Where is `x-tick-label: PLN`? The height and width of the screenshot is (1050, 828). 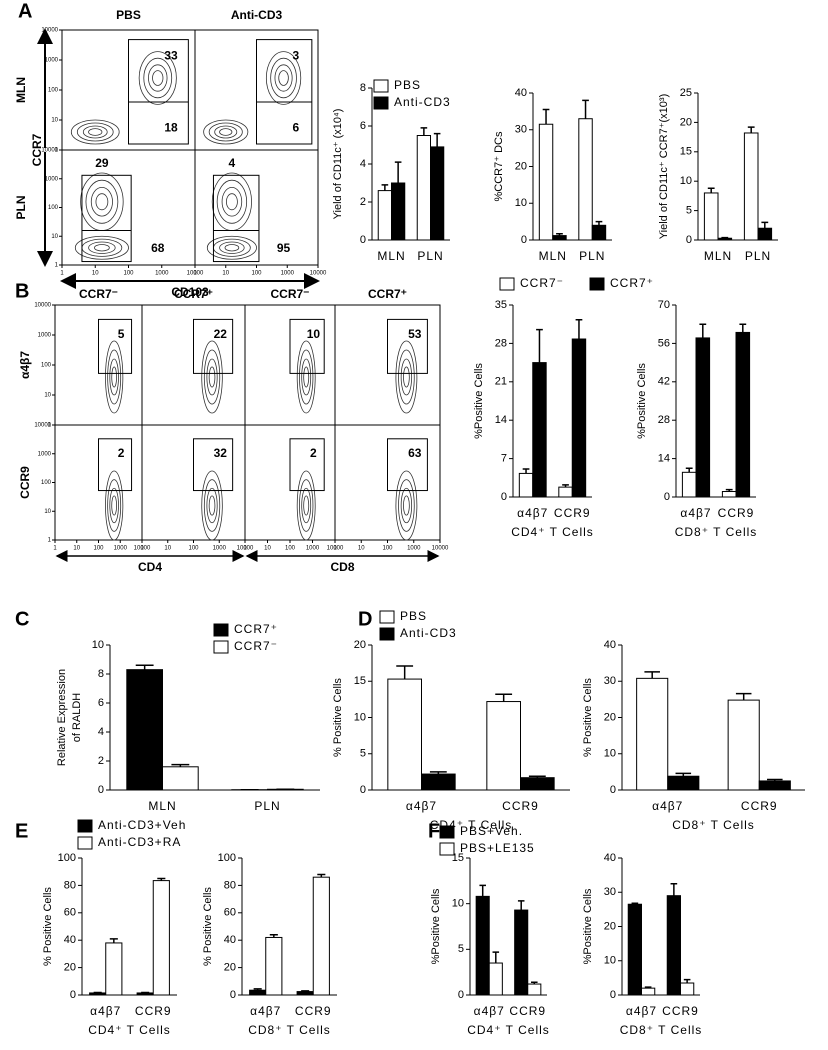
x-tick-label: PLN is located at coordinates (267, 806).